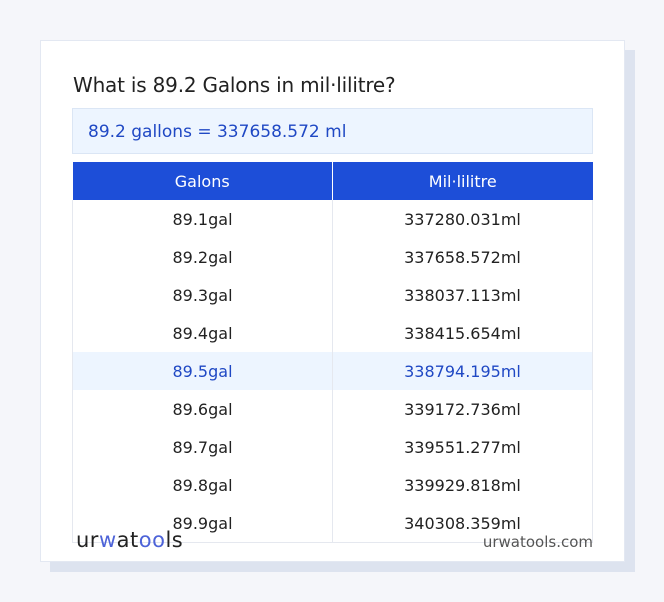  I want to click on gallons-cell: 89.6gal, so click(202, 409).